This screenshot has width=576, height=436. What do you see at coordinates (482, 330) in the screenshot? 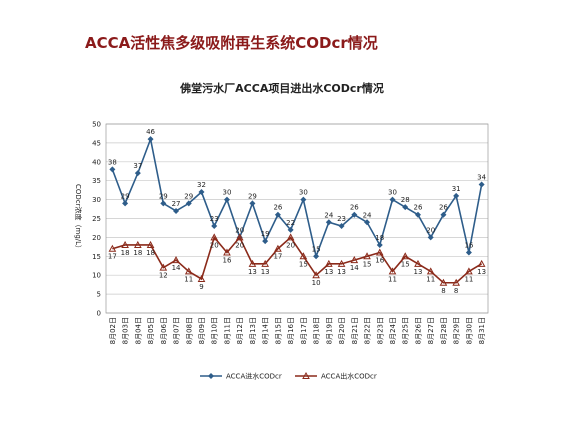
I see `x-tick-label: 8月31日` at bounding box center [482, 330].